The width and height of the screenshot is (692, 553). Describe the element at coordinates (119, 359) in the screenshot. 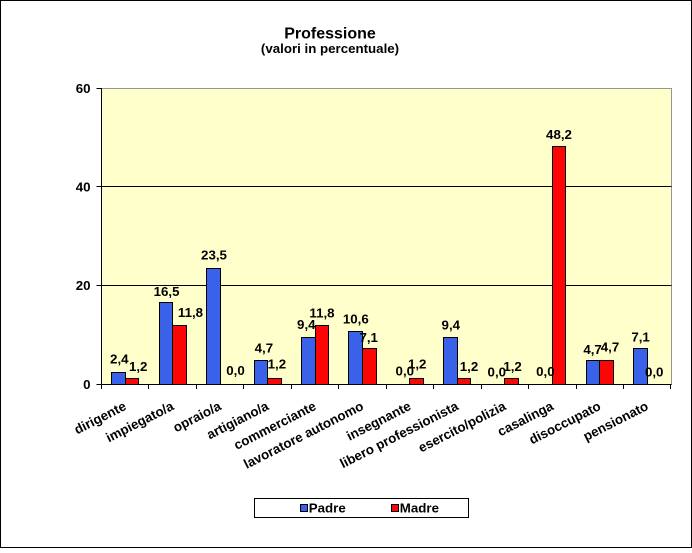

I see `svg-text: 2,4` at that location.